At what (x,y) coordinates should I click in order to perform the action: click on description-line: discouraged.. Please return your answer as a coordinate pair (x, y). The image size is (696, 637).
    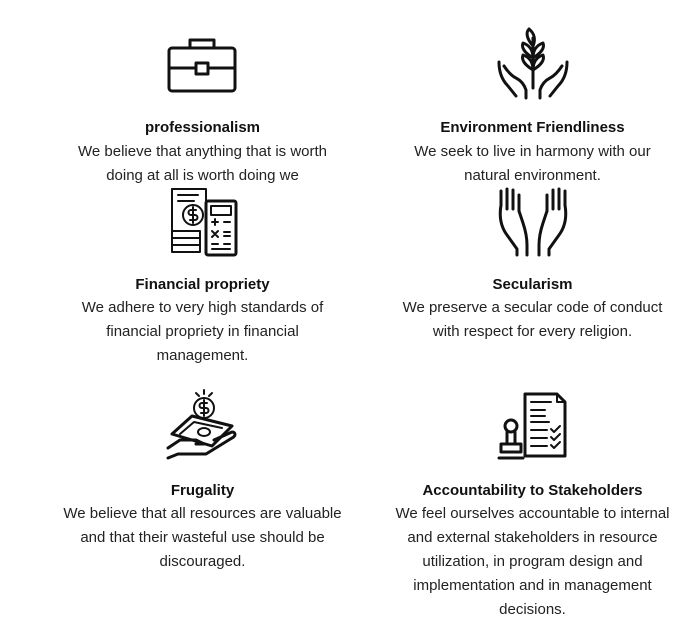
    Looking at the image, I should click on (202, 561).